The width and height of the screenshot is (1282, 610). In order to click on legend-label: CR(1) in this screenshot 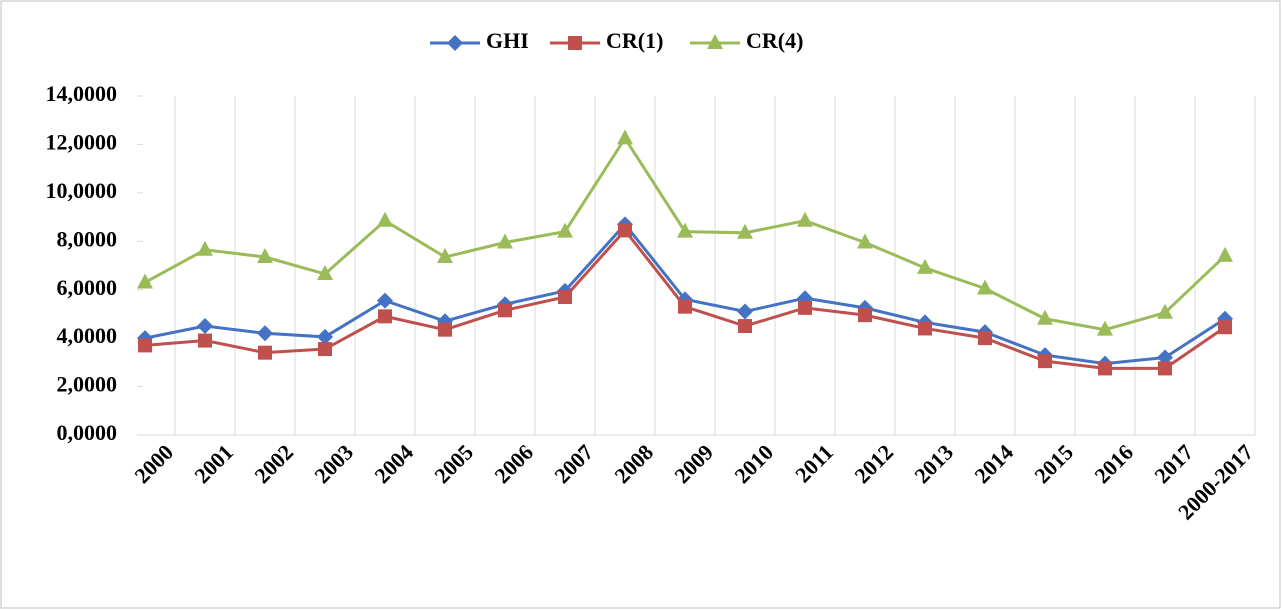, I will do `click(634, 40)`.